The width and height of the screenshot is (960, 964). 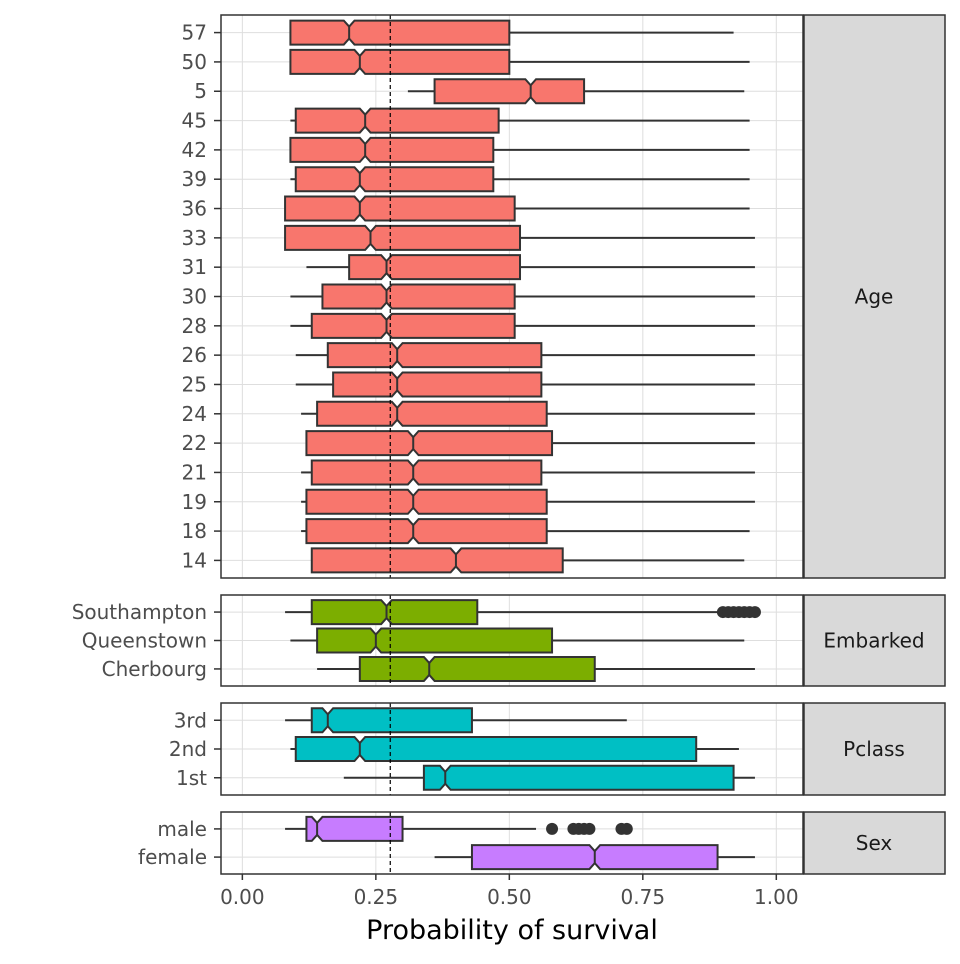 I want to click on strip-embarked, so click(x=874, y=640).